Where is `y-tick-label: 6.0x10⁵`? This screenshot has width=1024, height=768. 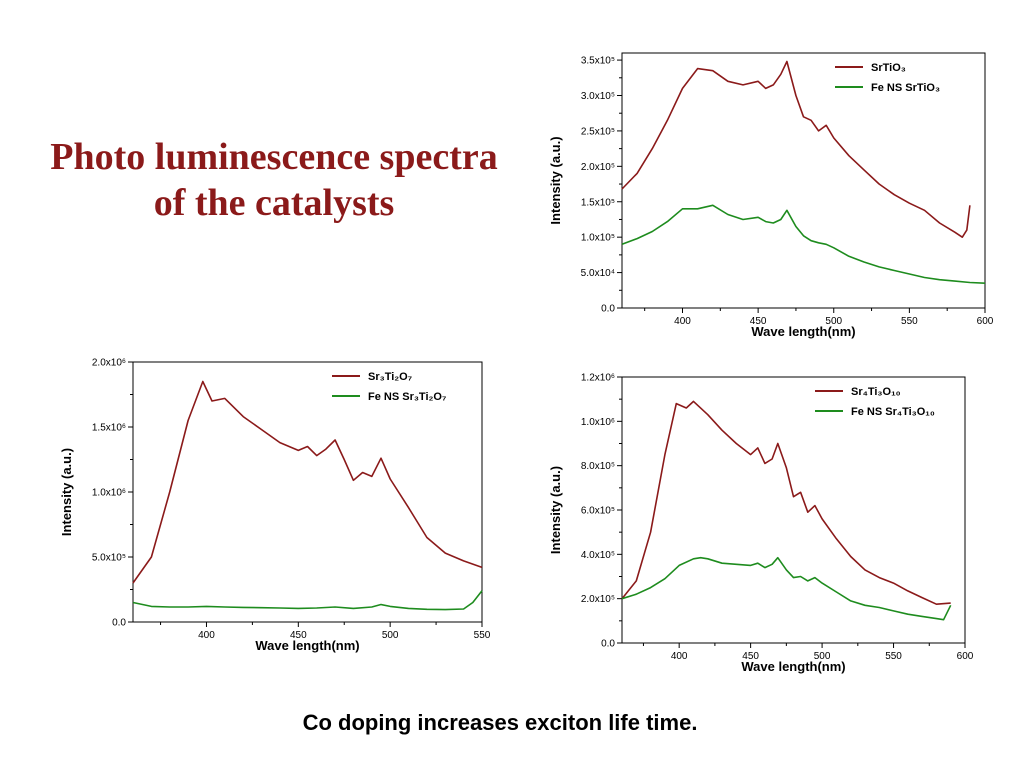 y-tick-label: 6.0x10⁵ is located at coordinates (598, 511).